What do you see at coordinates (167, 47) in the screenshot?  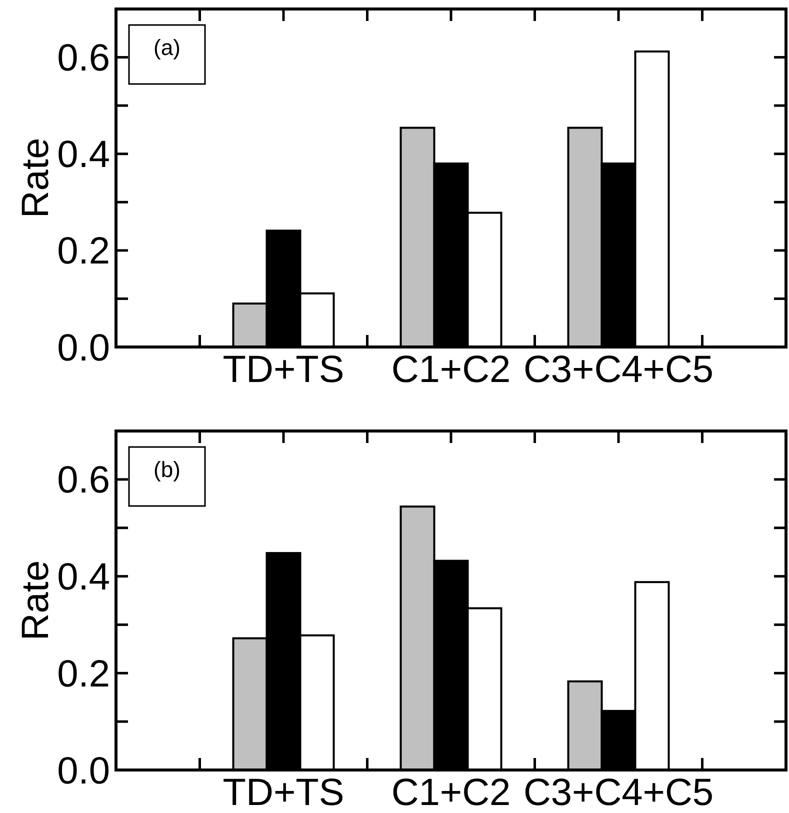 I see `annotation: (a)` at bounding box center [167, 47].